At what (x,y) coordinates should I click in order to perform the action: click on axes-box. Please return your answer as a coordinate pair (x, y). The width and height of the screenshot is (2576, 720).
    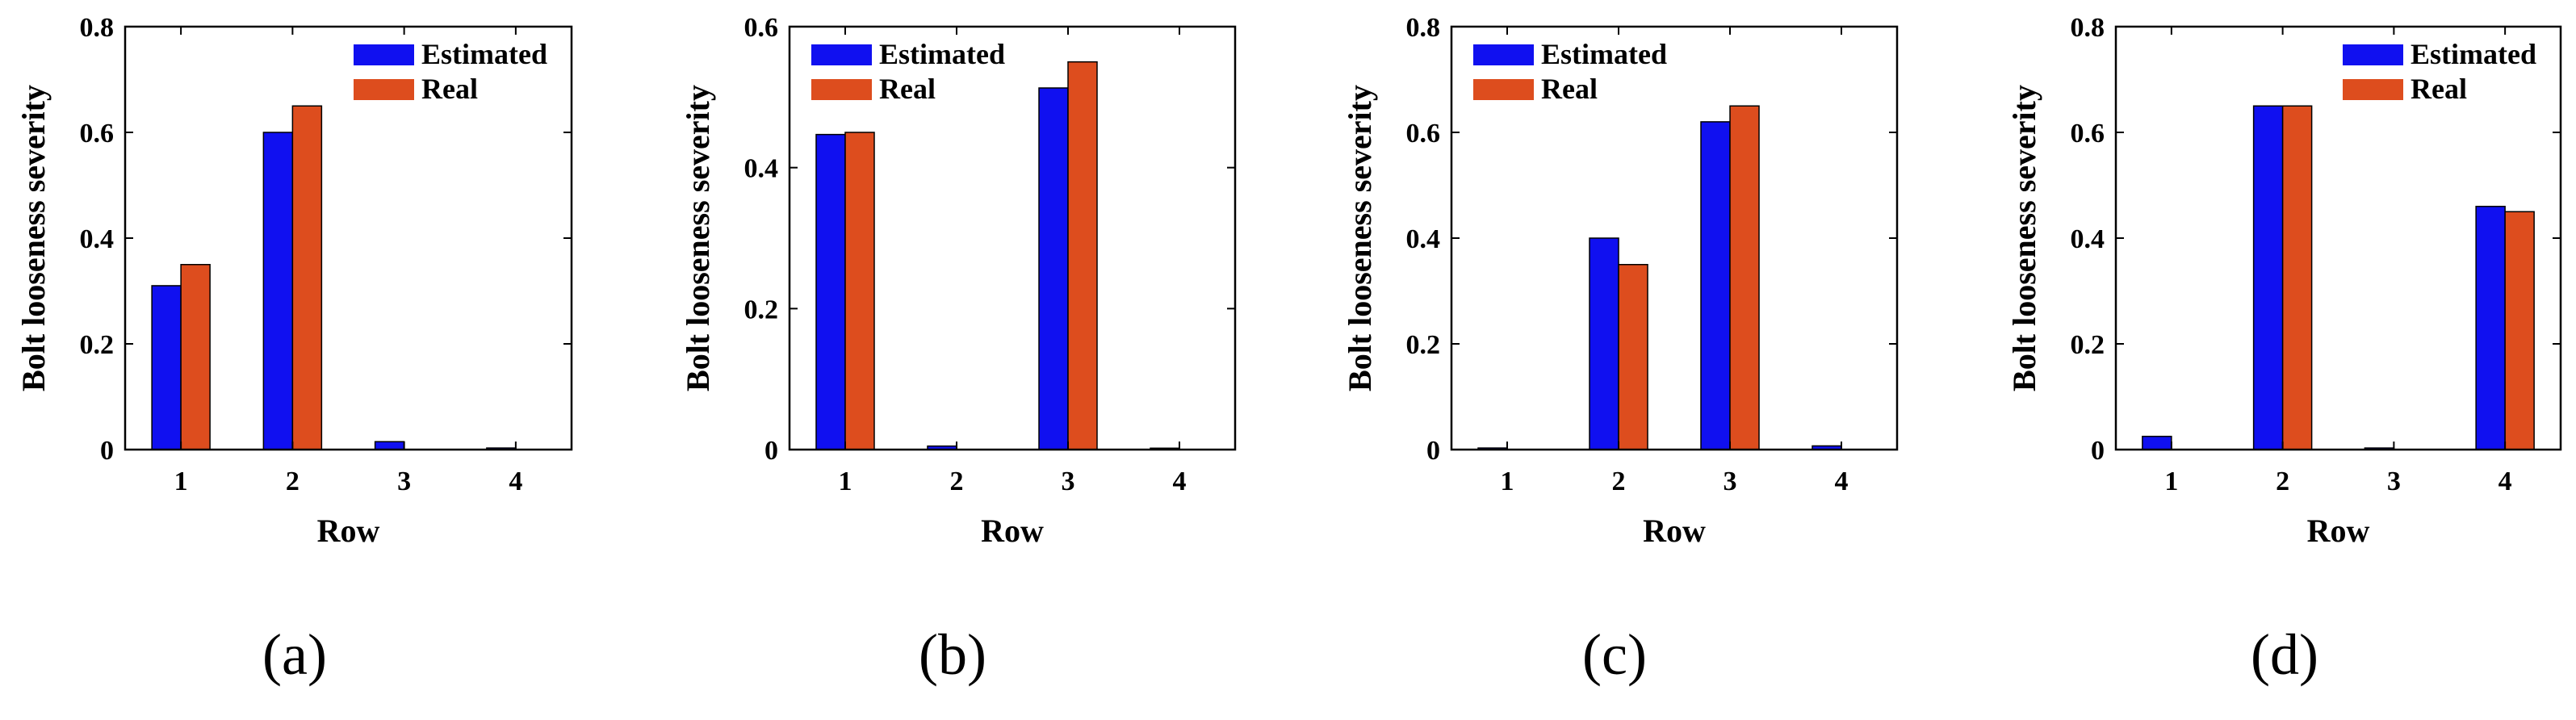
    Looking at the image, I should click on (1012, 238).